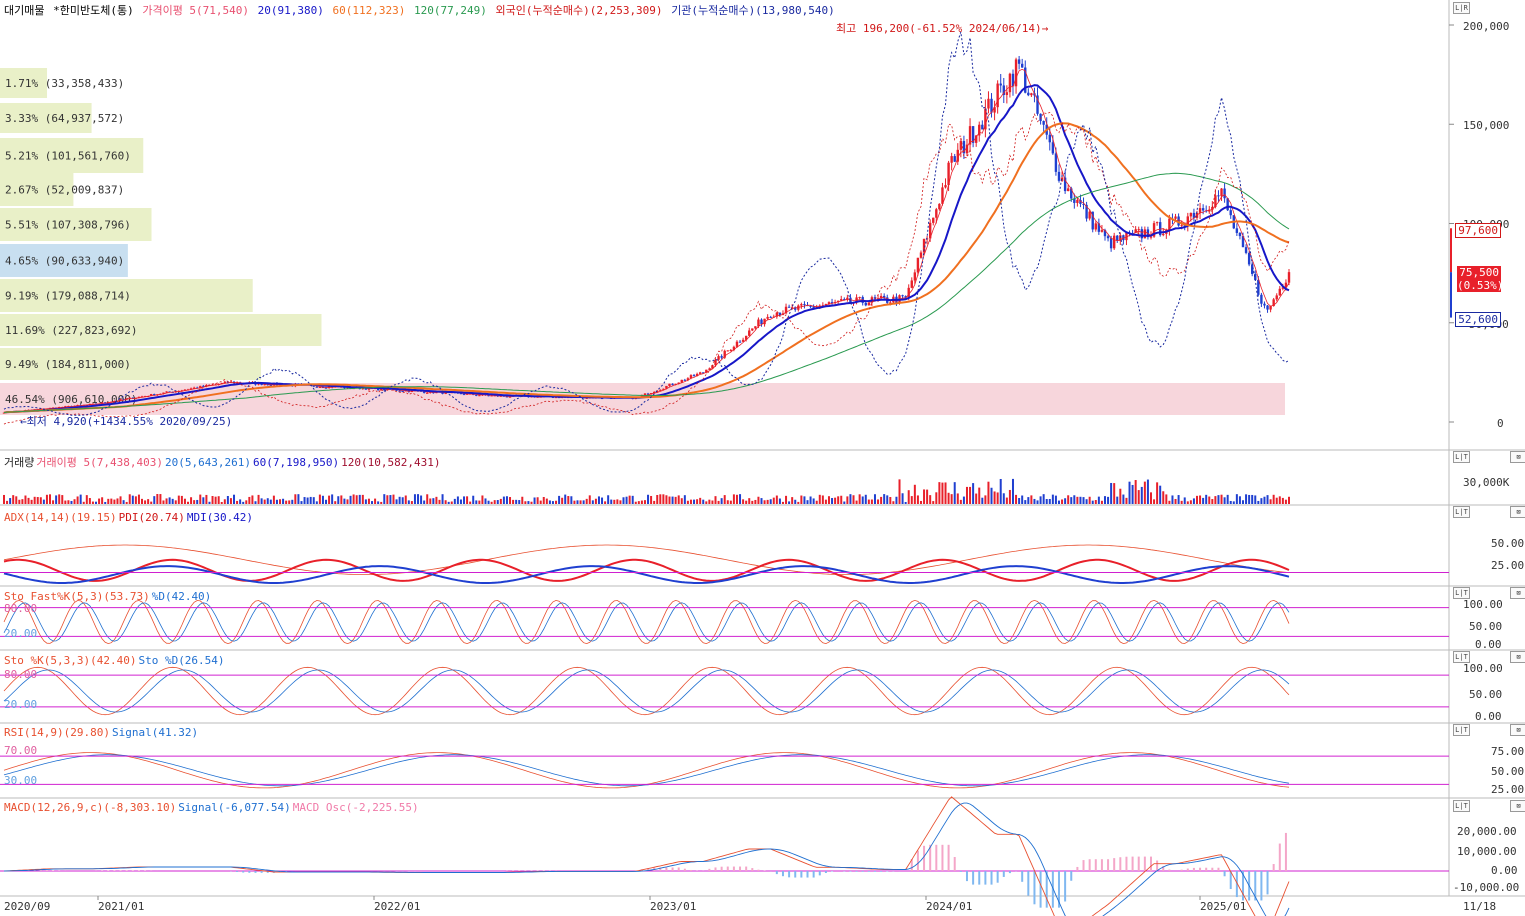 This screenshot has width=1525, height=916. Describe the element at coordinates (290, 10) in the screenshot. I see `h-ma20: 20(91,380)` at that location.